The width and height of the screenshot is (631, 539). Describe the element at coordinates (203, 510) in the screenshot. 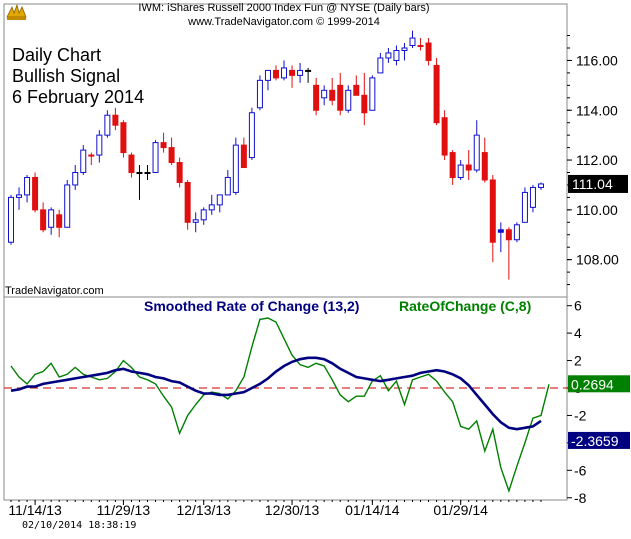

I see `x-tick-label: 12/13/13` at that location.